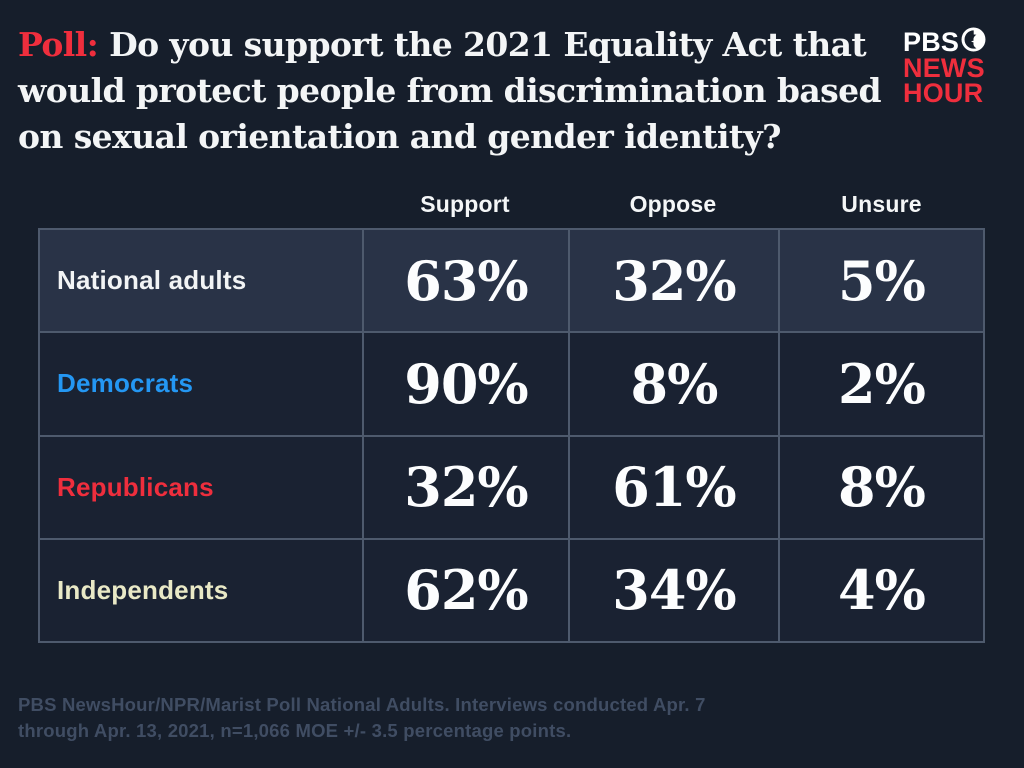  Describe the element at coordinates (58, 44) in the screenshot. I see `title-poll-prefix: Poll:` at that location.